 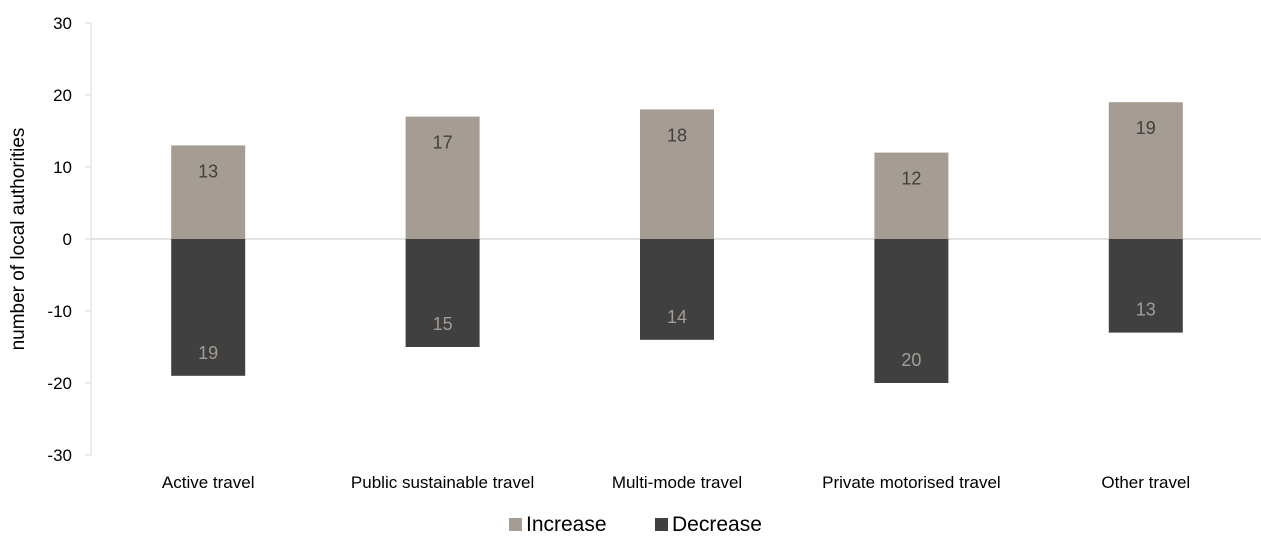 What do you see at coordinates (443, 143) in the screenshot?
I see `data-label: 17` at bounding box center [443, 143].